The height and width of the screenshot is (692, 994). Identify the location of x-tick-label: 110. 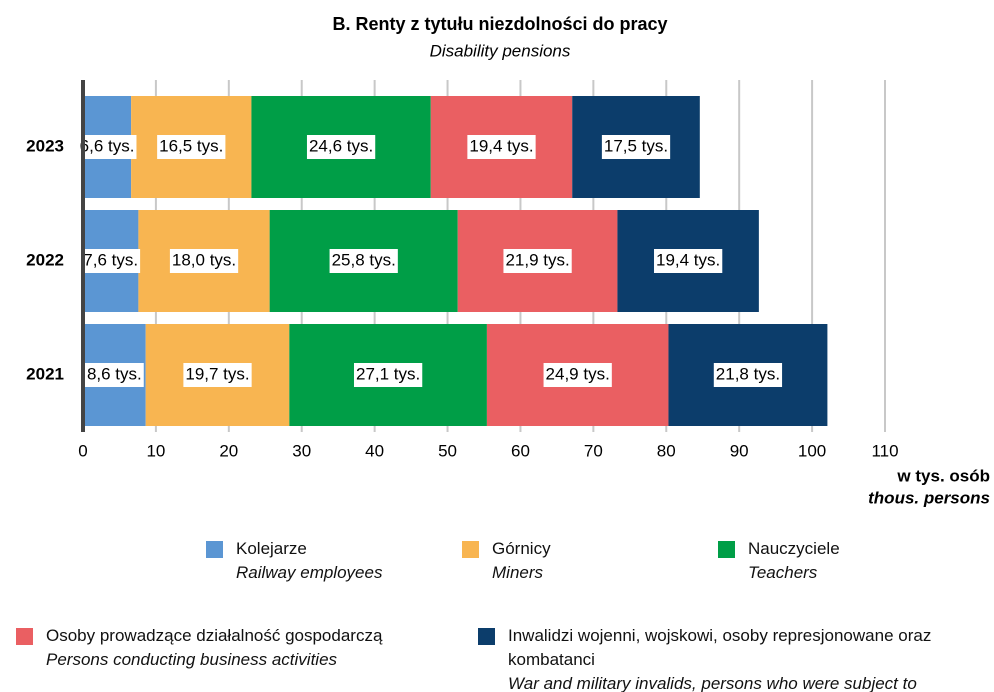
(884, 450).